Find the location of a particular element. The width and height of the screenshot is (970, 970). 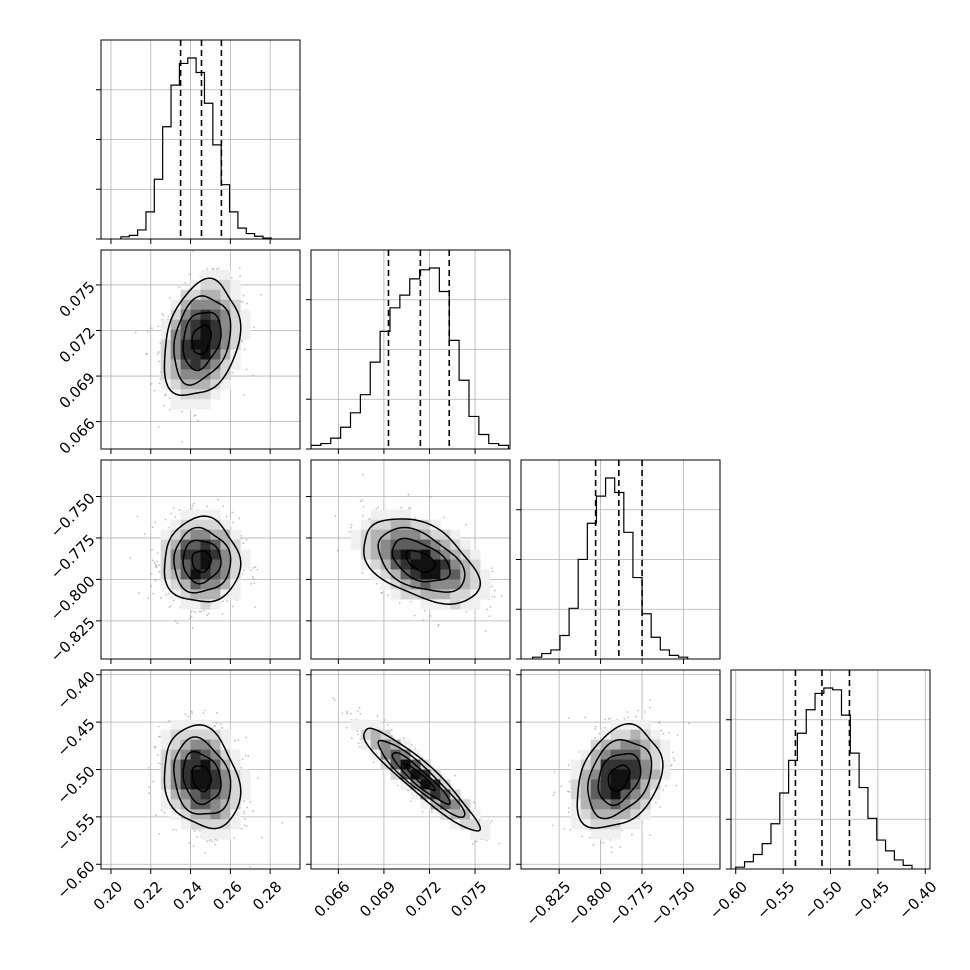

y-tick-label: −0.825 is located at coordinates (73, 640).